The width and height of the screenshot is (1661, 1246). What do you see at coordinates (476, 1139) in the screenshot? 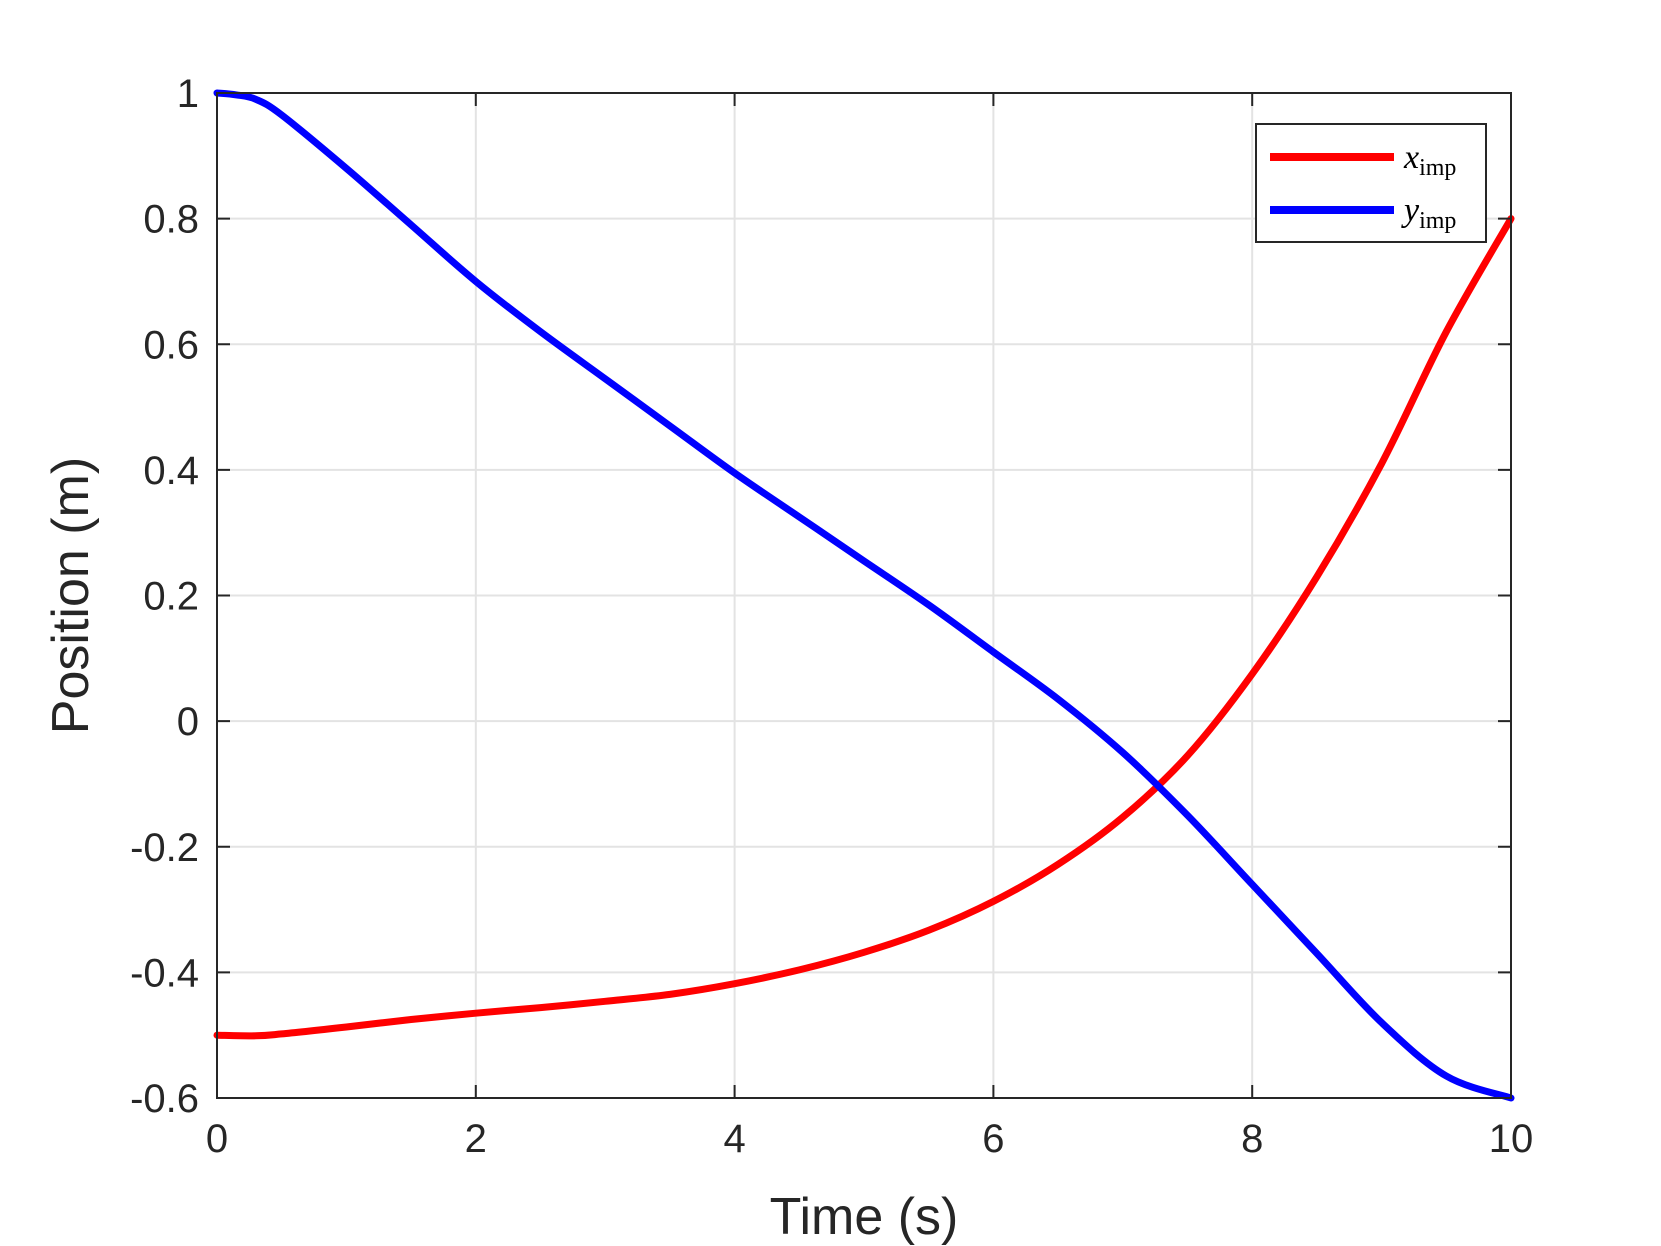
I see `x-tick-label: 2` at bounding box center [476, 1139].